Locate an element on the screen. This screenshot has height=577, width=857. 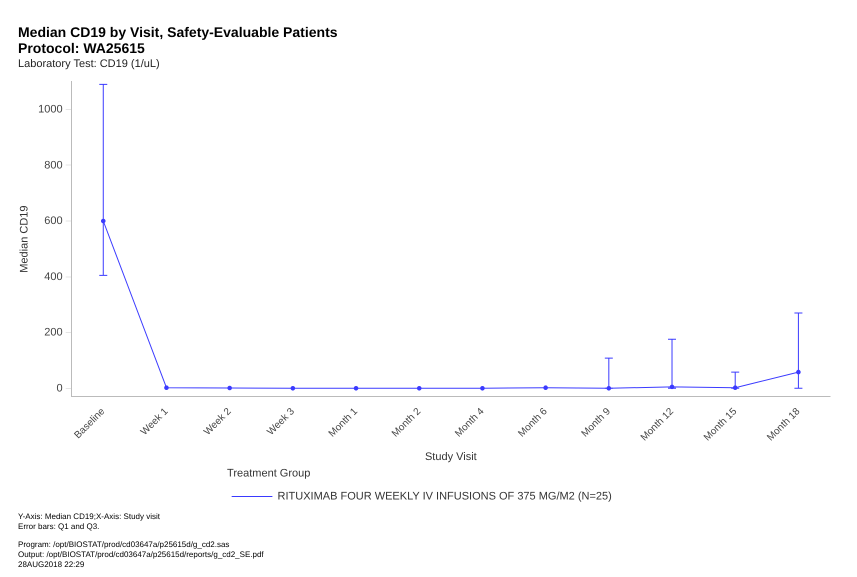
y-tick-label: 0 is located at coordinates (59, 388).